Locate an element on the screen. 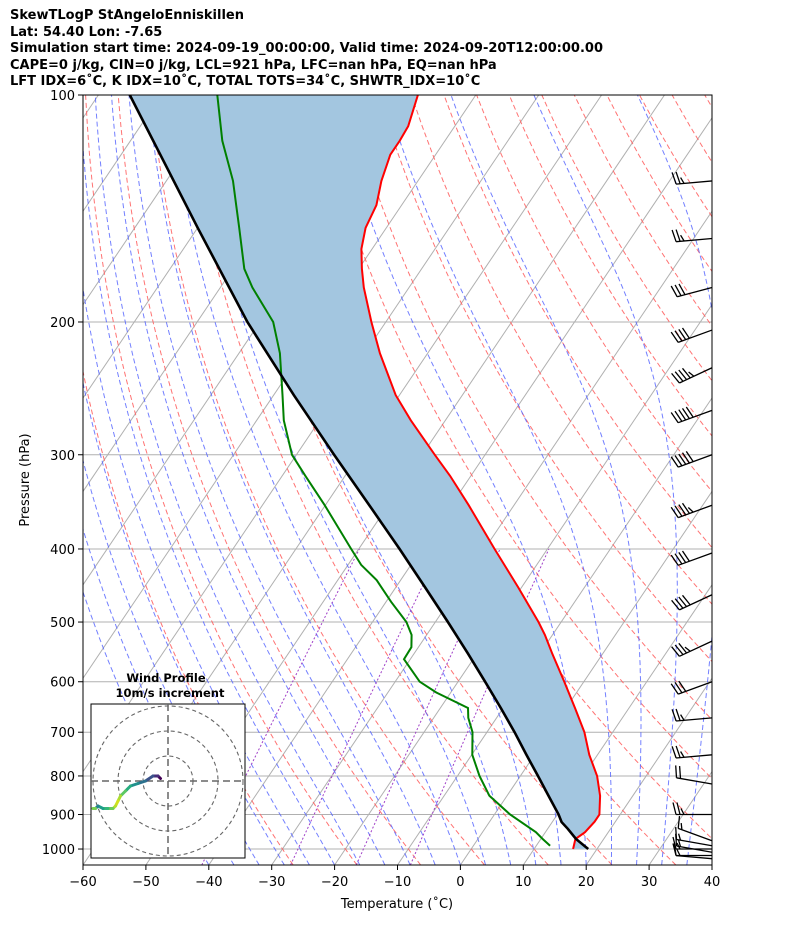 The width and height of the screenshot is (794, 937). inset-plot is located at coordinates (168, 781).